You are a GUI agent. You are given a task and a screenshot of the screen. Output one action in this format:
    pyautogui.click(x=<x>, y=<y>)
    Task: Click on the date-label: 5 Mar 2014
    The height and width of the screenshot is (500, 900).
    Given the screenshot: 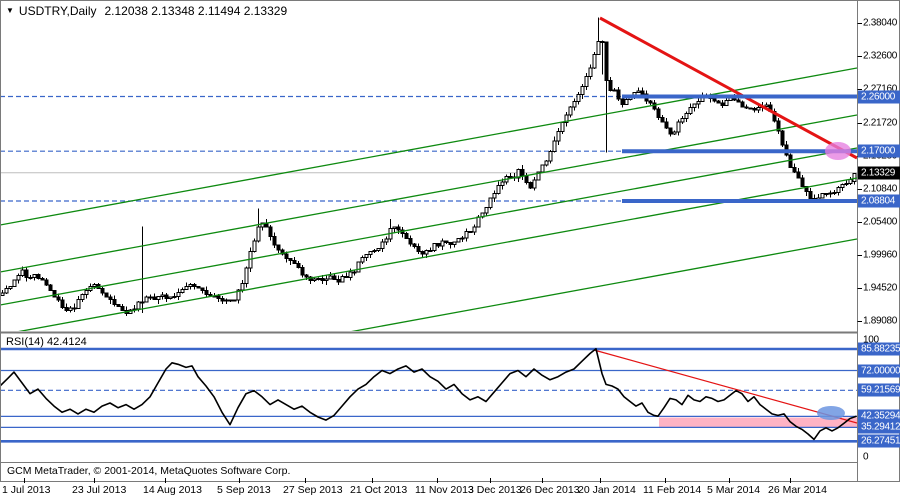 What is the action you would take?
    pyautogui.click(x=734, y=490)
    